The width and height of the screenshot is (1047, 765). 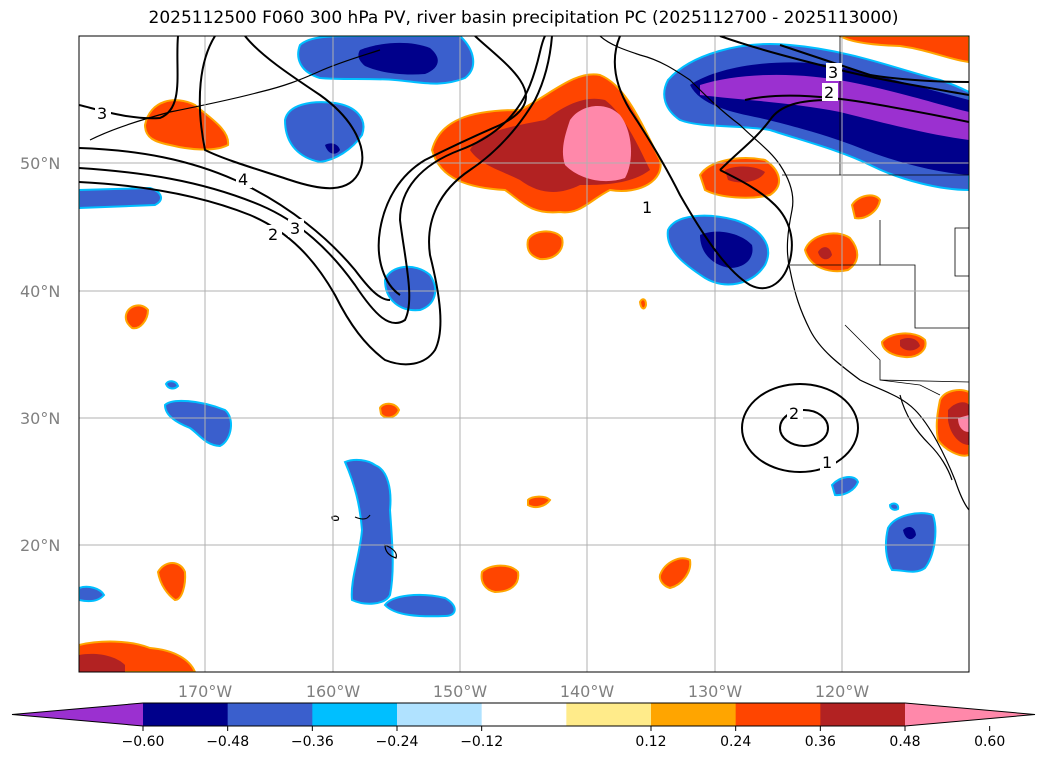 What do you see at coordinates (587, 691) in the screenshot?
I see `lon-label-140w: 140°W` at bounding box center [587, 691].